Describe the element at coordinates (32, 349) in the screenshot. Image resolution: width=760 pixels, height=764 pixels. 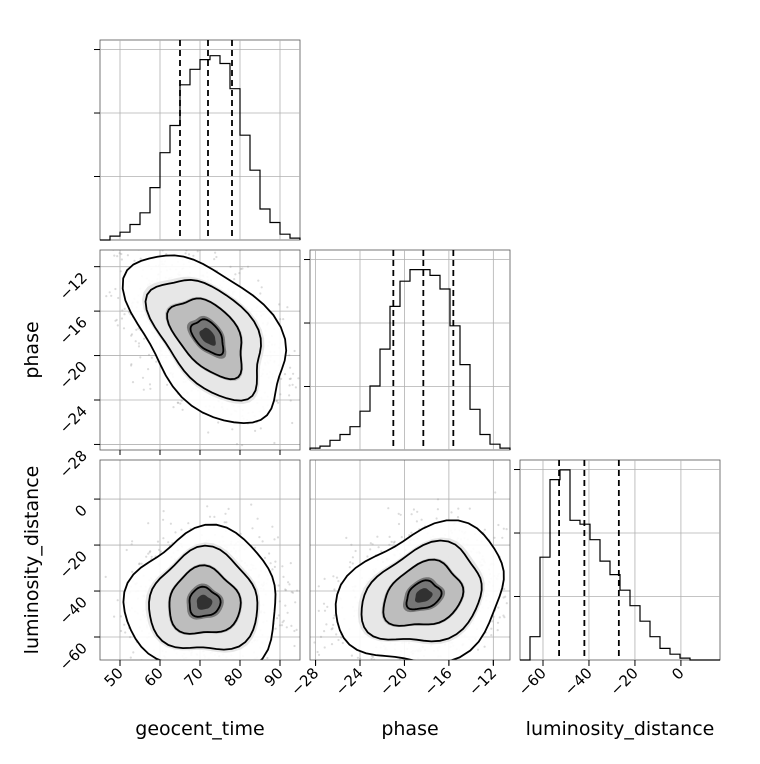
I see `y-axis-label-phase: phase` at that location.